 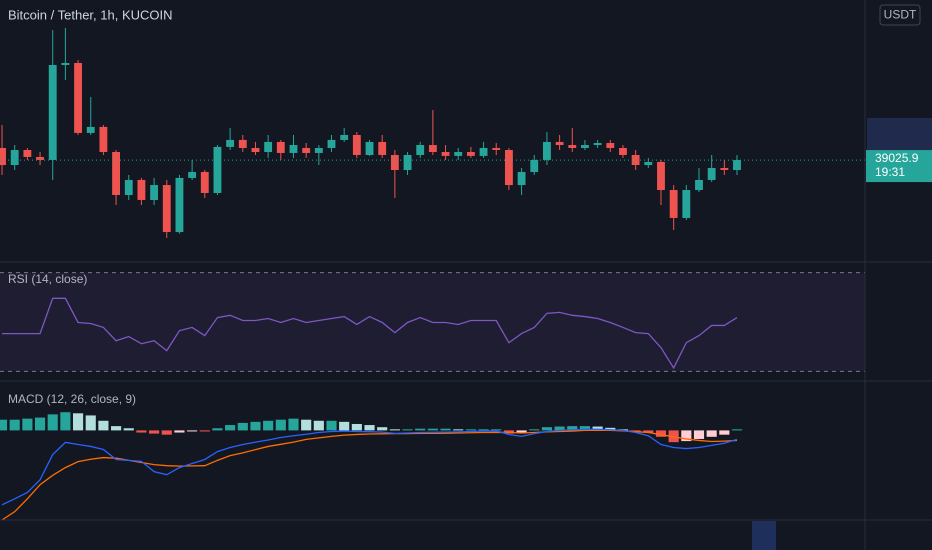 I want to click on last-price-box, so click(x=899, y=166).